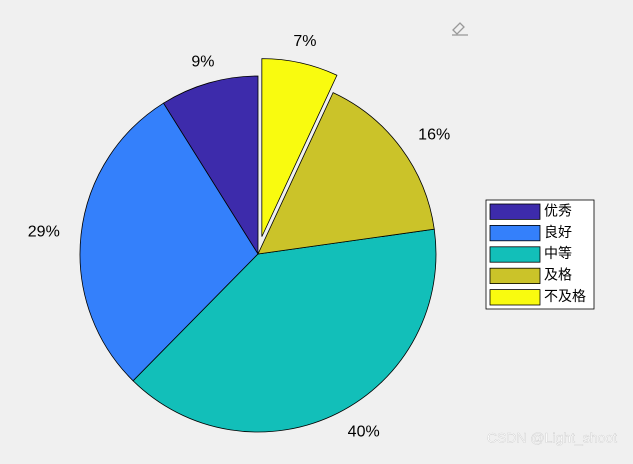 This screenshot has width=633, height=464. What do you see at coordinates (558, 275) in the screenshot?
I see `legend-label: 及格` at bounding box center [558, 275].